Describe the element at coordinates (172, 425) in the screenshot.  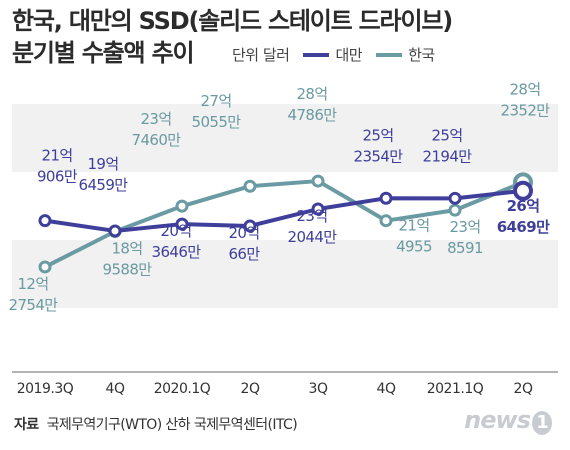
I see `source-text: 국제무역기구(WTO) 산하 국제무역센터(ITC)` at that location.